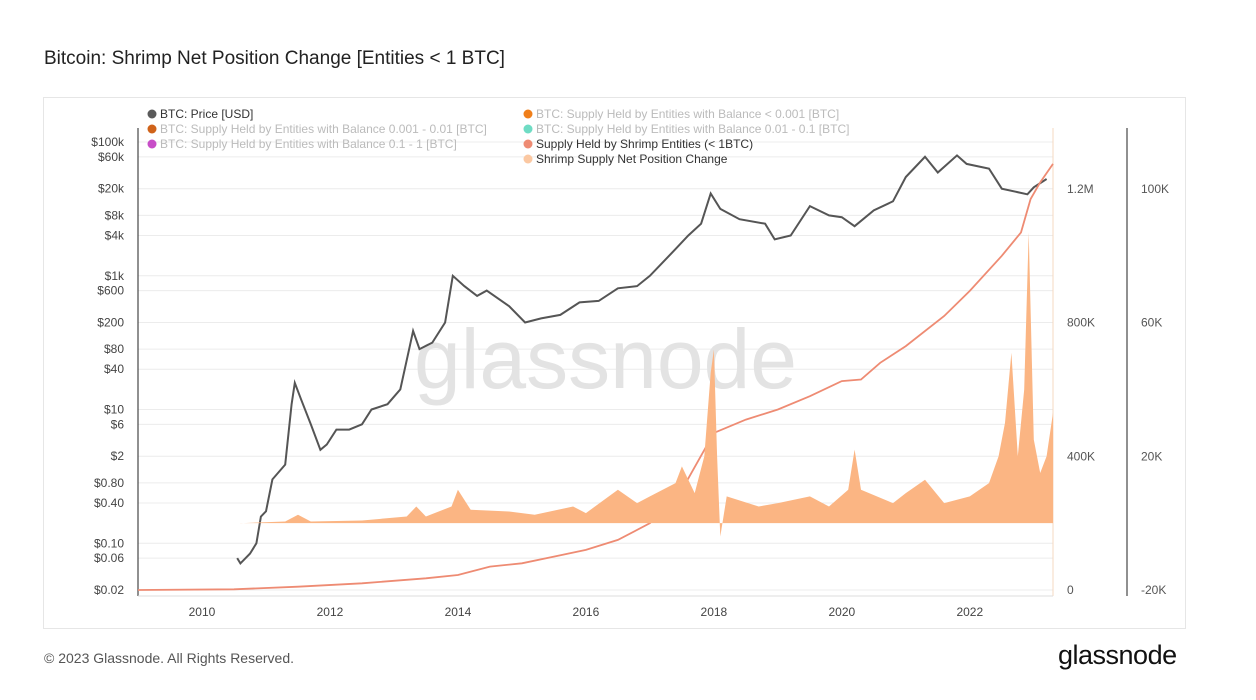 Image resolution: width=1256 pixels, height=700 pixels. What do you see at coordinates (109, 590) in the screenshot?
I see `y-left-tick-label: $0.02` at bounding box center [109, 590].